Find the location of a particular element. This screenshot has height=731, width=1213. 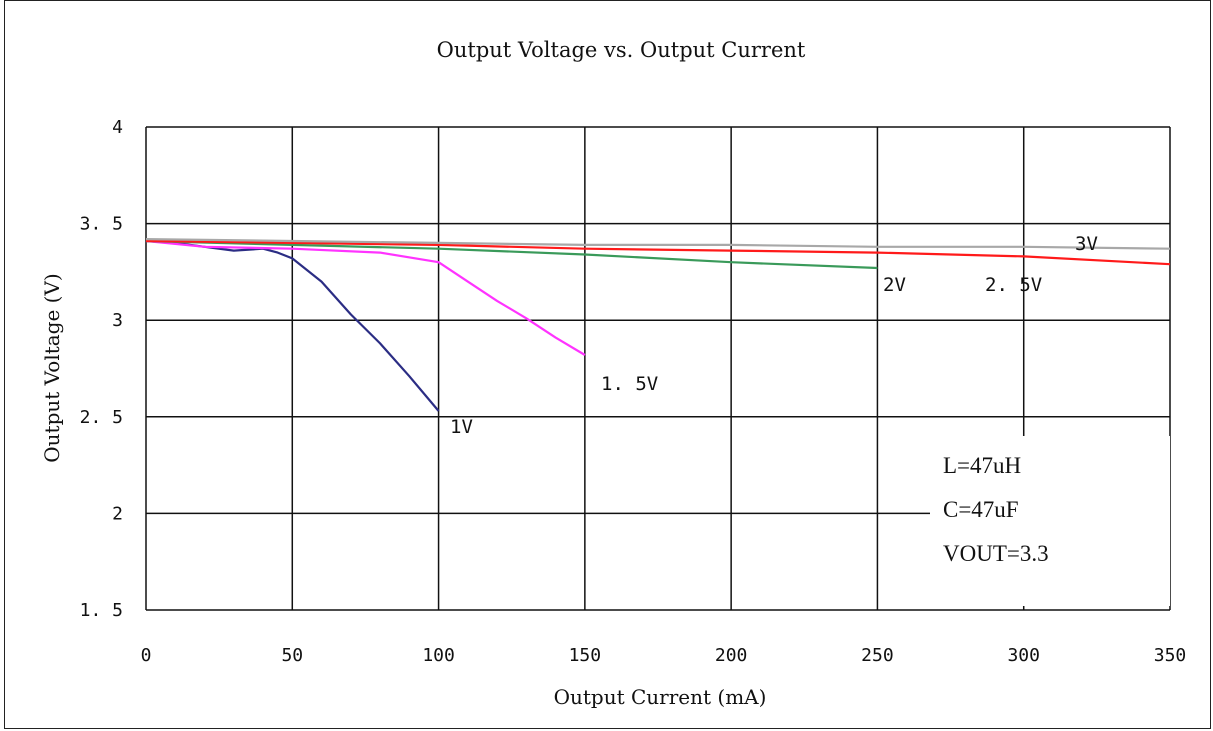

series-label-0: 1V is located at coordinates (461, 427).